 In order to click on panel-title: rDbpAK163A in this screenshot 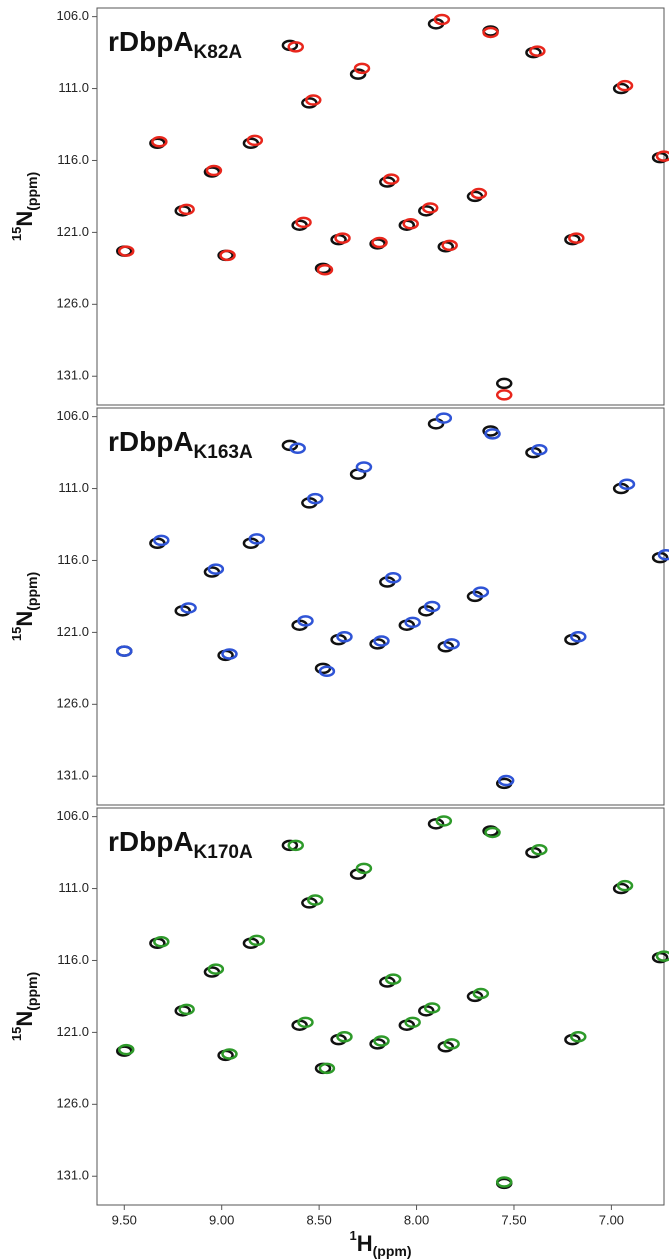, I will do `click(180, 444)`.